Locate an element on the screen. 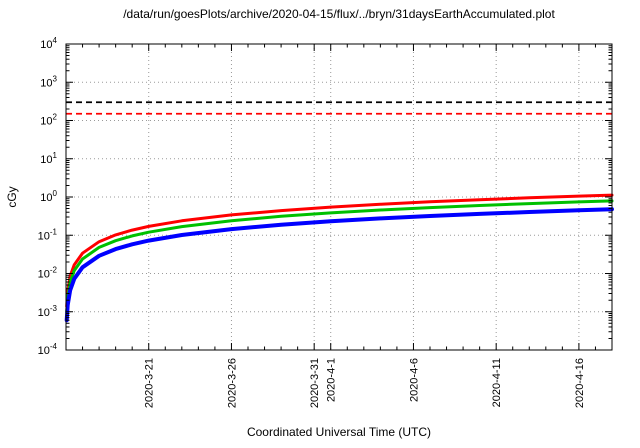 The width and height of the screenshot is (640, 448). x-axis-title: Coordinated Universal Time (UTC) is located at coordinates (339, 432).